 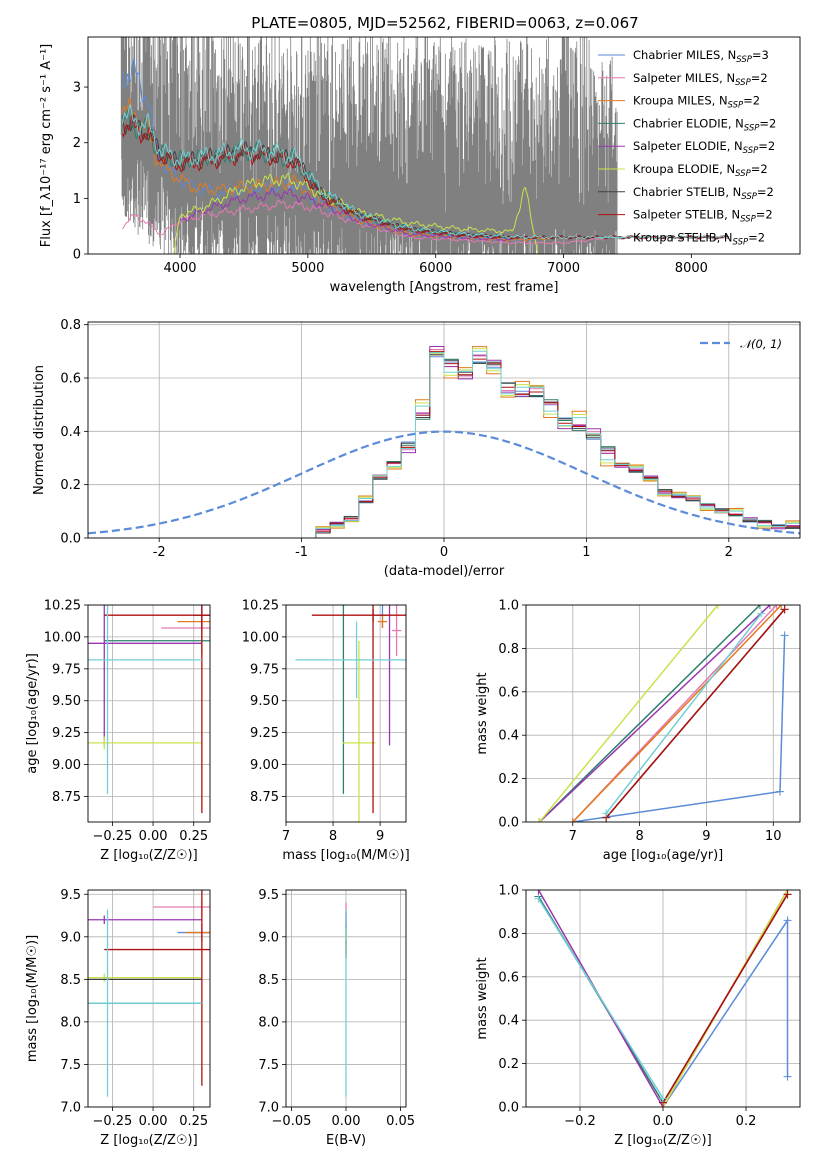 I want to click on y-tick-label: 0, so click(x=77, y=255).